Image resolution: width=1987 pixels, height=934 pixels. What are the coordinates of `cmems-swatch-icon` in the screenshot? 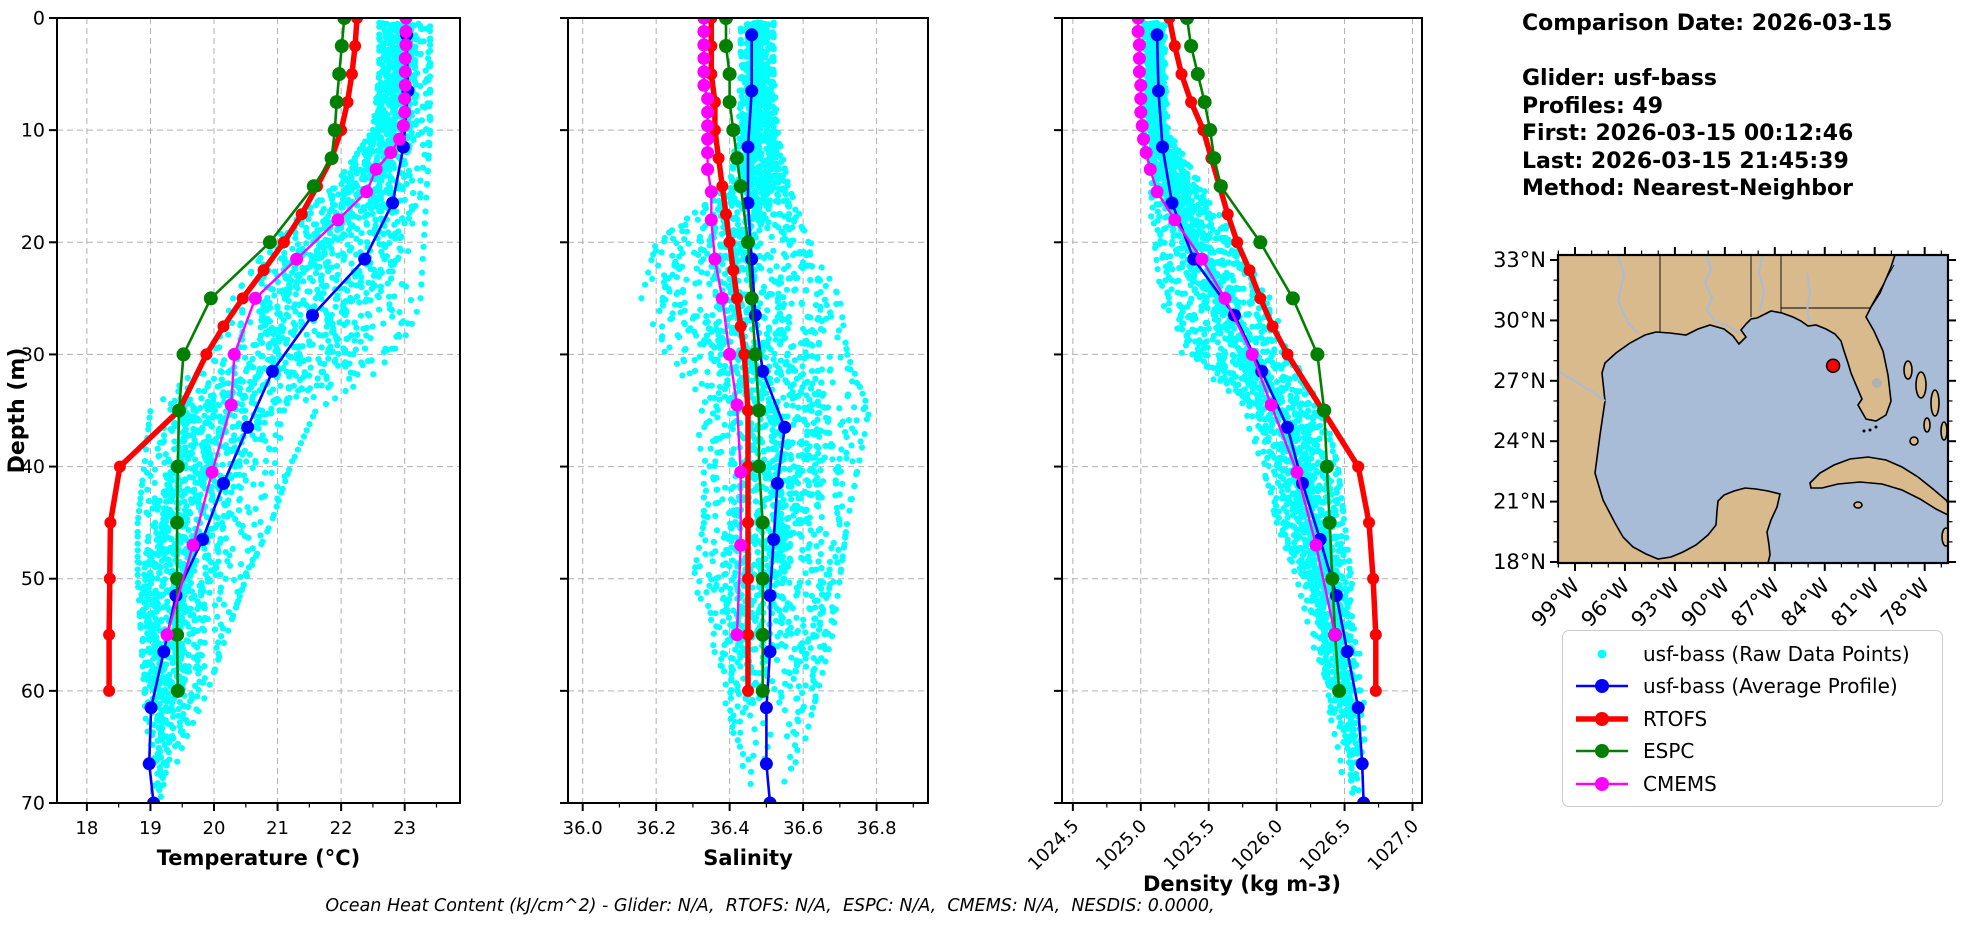 It's located at (1602, 783).